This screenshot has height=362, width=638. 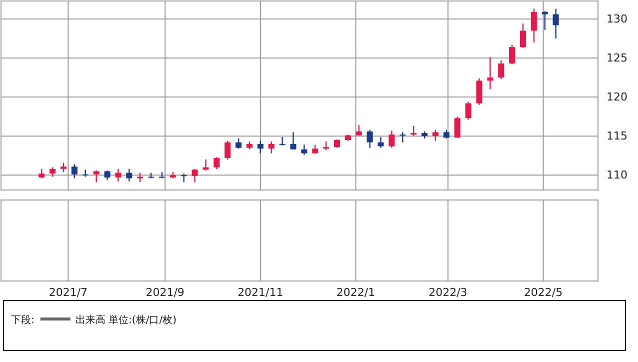 What do you see at coordinates (617, 19) in the screenshot?
I see `y2-tick-label: 130` at bounding box center [617, 19].